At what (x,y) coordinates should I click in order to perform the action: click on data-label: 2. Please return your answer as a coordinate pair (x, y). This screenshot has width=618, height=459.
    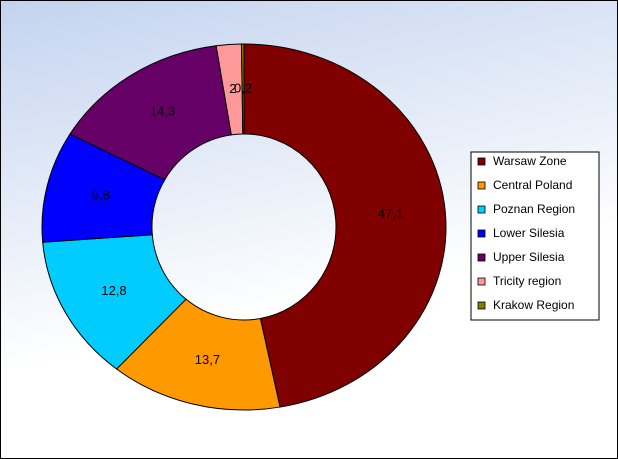
    Looking at the image, I should click on (232, 88).